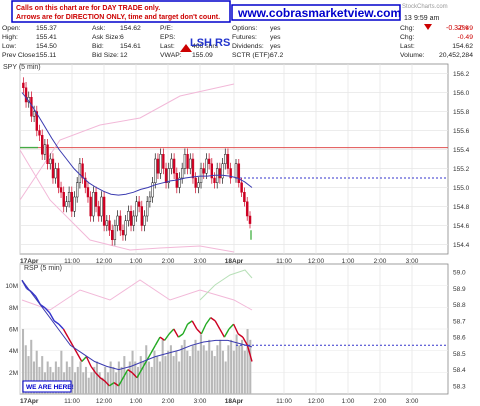 The width and height of the screenshot is (480, 406). I want to click on quote-label: Ask Size:, so click(106, 37).